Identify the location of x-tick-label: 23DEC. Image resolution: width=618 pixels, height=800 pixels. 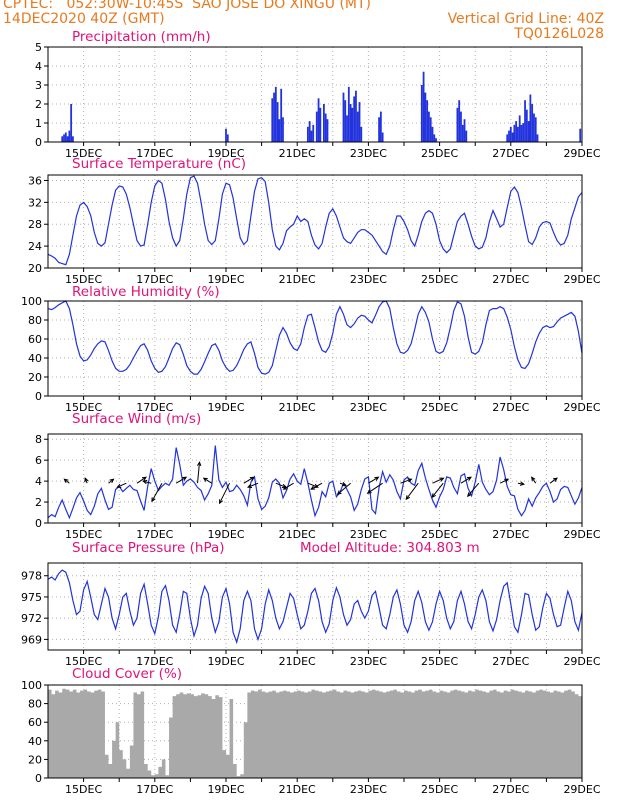
(368, 279).